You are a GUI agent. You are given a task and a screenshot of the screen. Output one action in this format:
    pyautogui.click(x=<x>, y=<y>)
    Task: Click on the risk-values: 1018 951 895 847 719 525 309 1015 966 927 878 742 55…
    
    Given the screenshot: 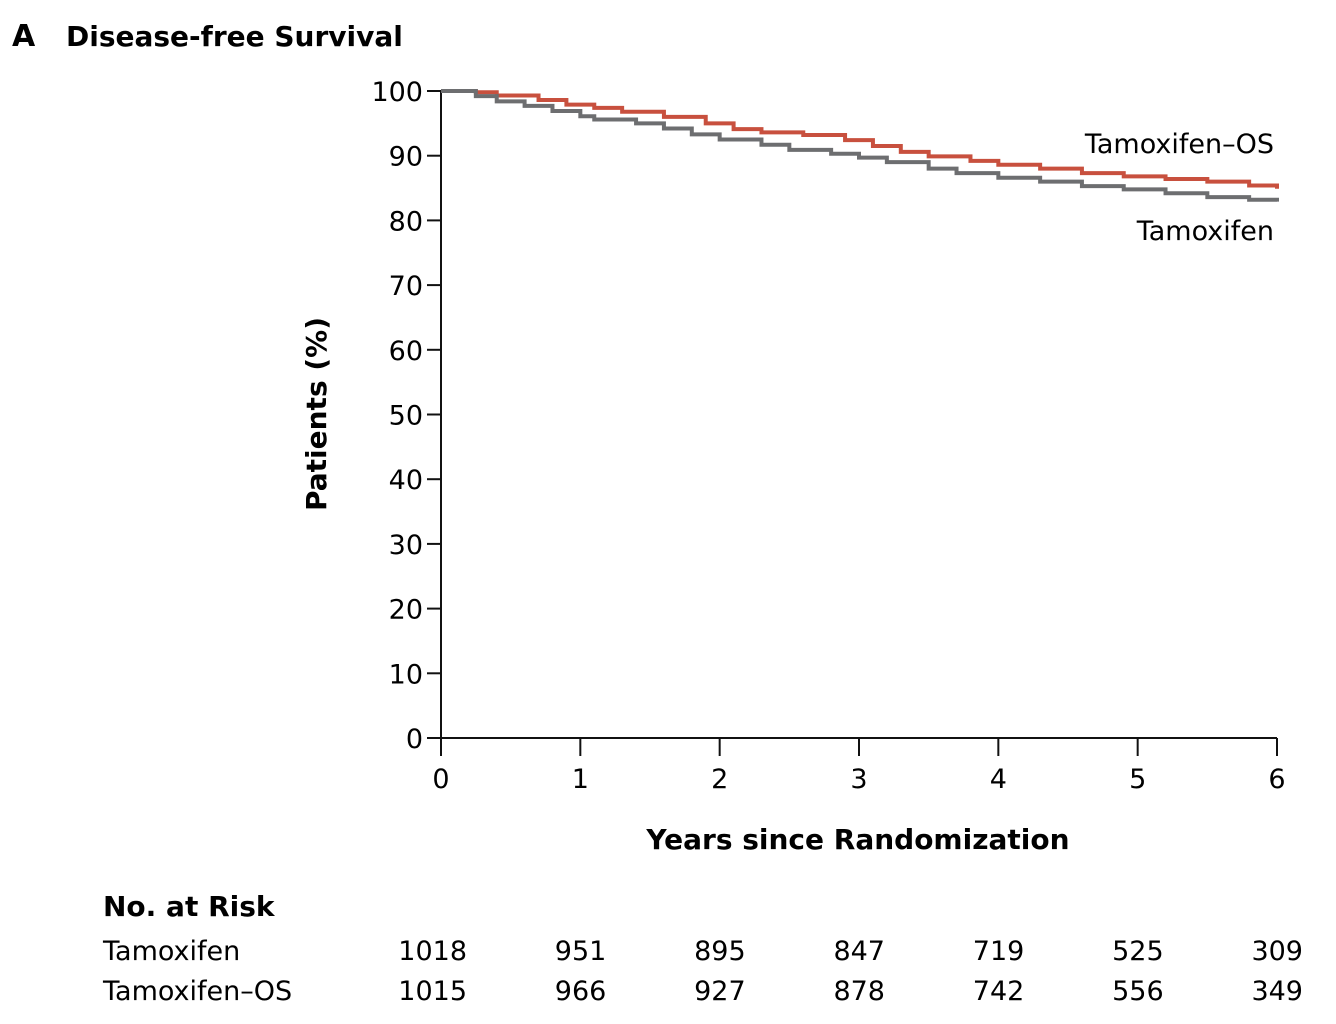 What is the action you would take?
    pyautogui.click(x=850, y=971)
    